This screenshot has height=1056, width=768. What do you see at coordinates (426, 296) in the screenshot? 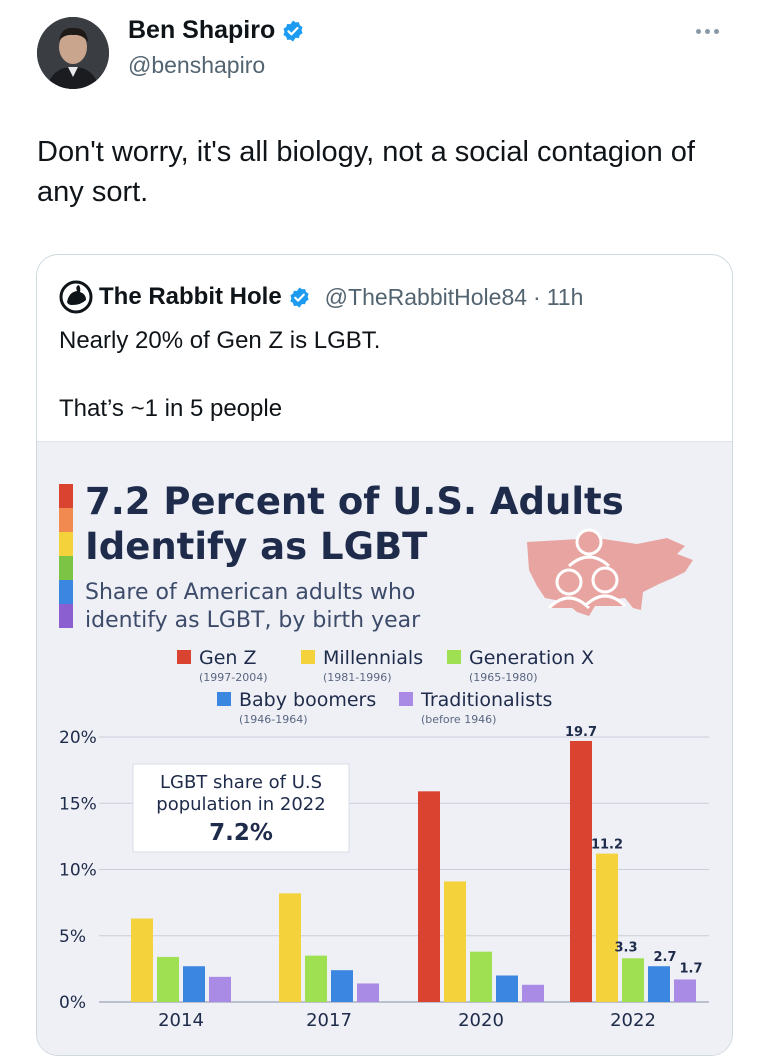
I see `quoted-author-handle: @TheRabbitHole84` at bounding box center [426, 296].